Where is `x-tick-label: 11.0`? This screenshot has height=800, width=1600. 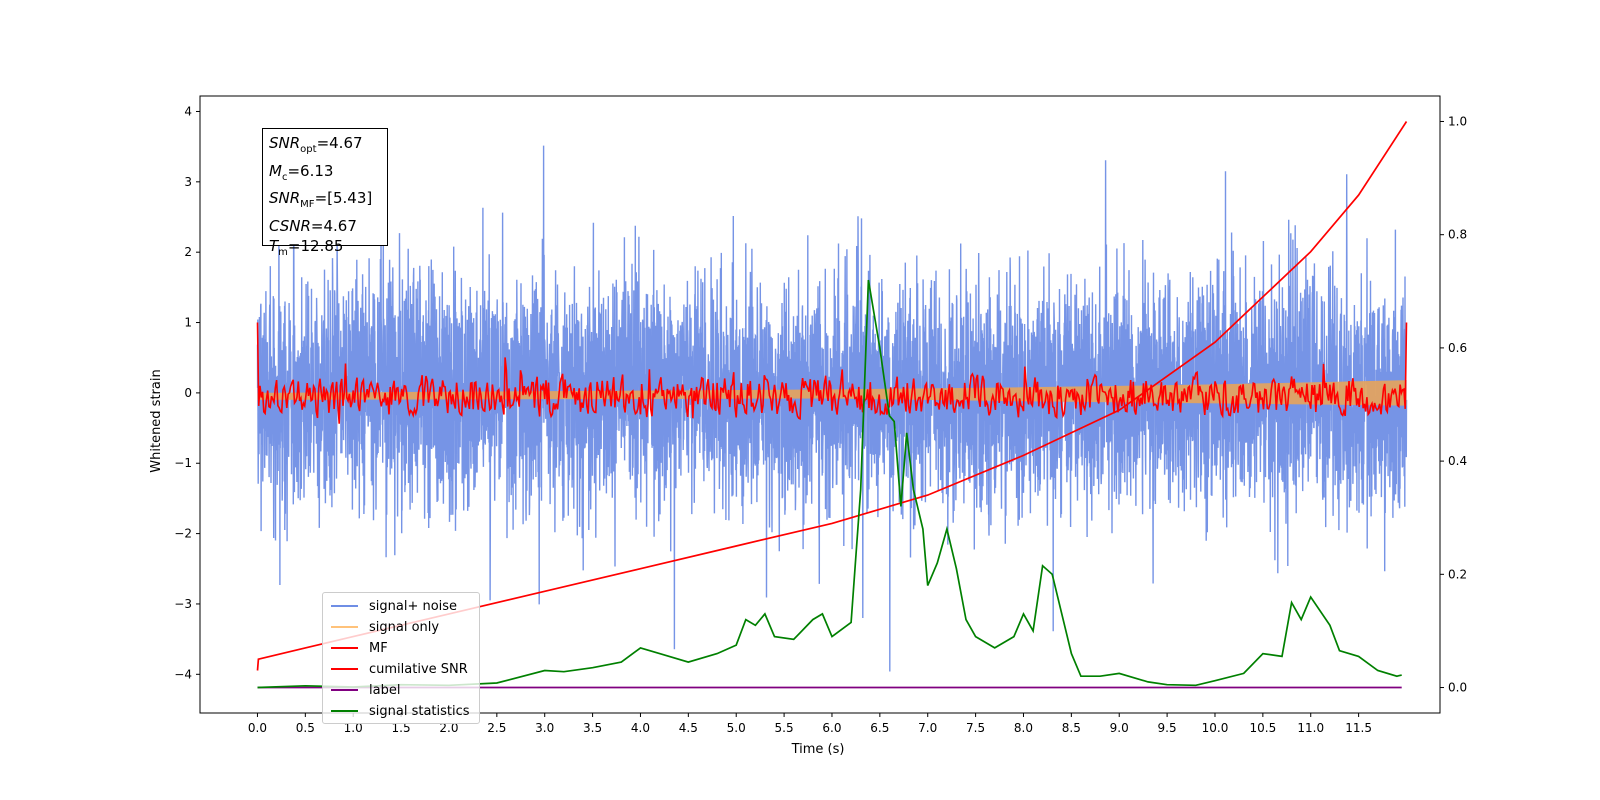
x-tick-label: 11.0 is located at coordinates (1310, 728).